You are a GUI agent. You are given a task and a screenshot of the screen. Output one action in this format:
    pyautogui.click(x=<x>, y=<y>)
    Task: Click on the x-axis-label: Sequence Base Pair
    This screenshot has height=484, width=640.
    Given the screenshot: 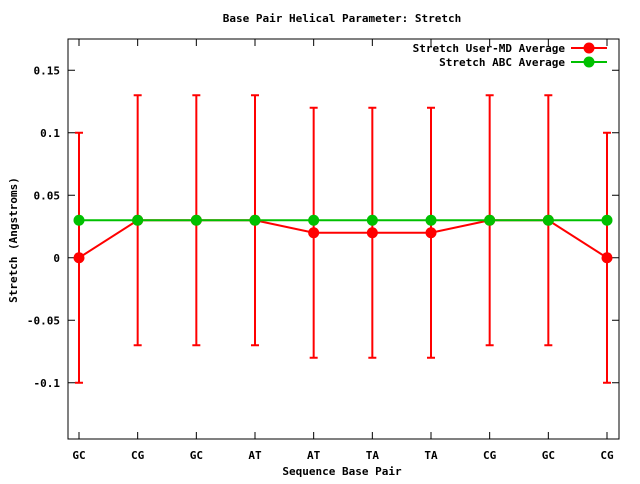 What is the action you would take?
    pyautogui.click(x=342, y=471)
    